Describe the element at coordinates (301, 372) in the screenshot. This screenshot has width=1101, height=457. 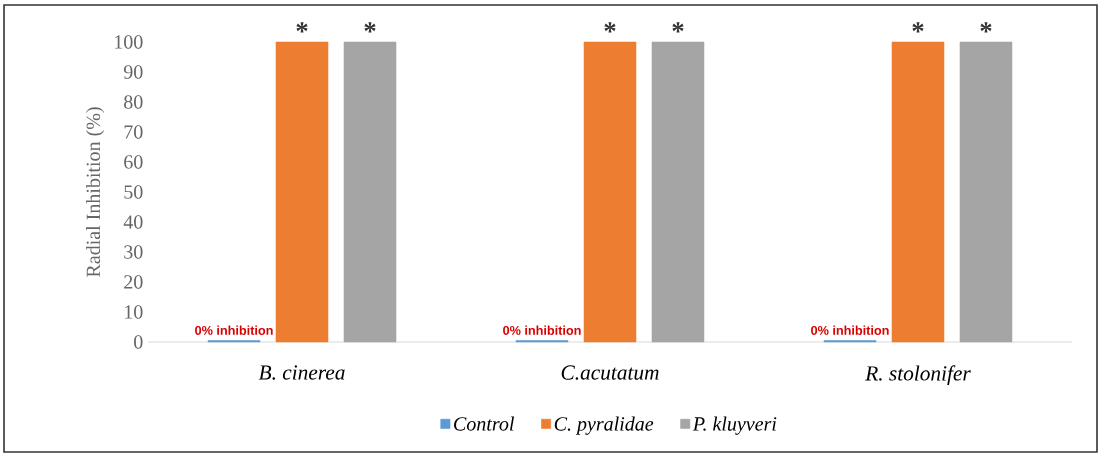
I see `x-tick-label: B. cinerea` at that location.